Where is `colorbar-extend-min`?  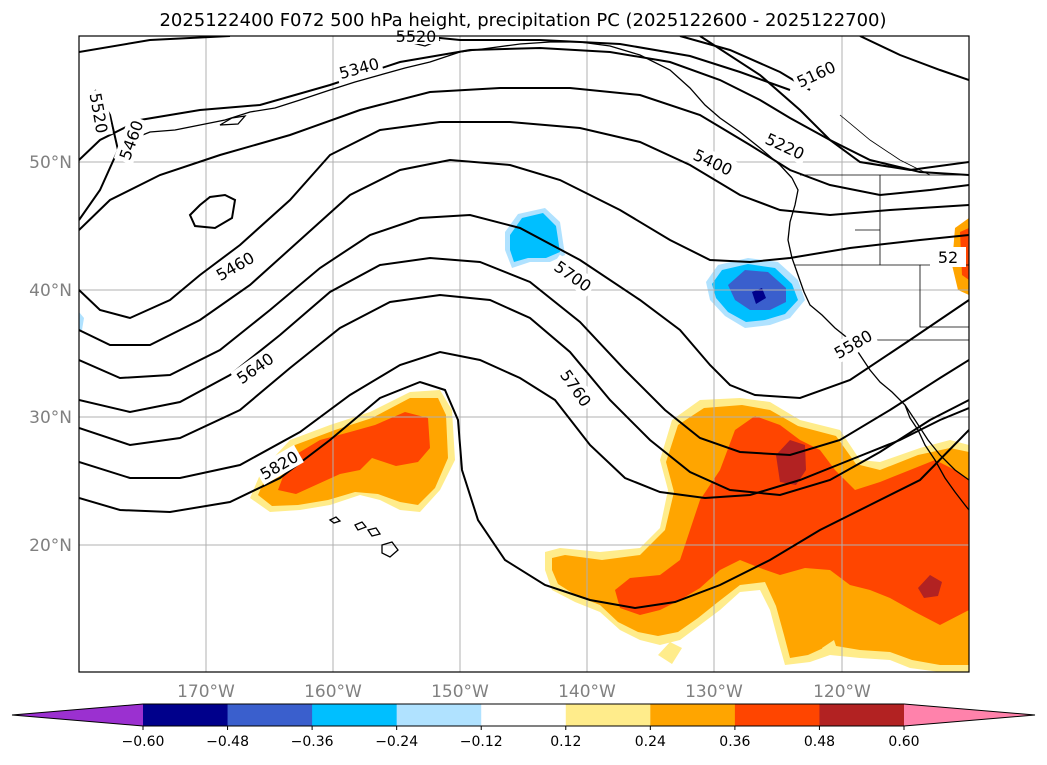
colorbar-extend-min is located at coordinates (77, 715).